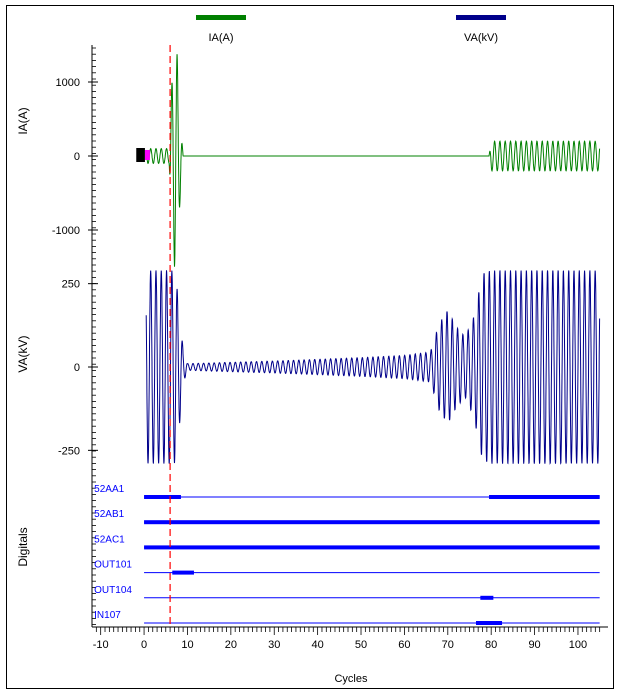 This screenshot has width=622, height=697. Describe the element at coordinates (351, 679) in the screenshot. I see `x-axis-label: Cycles` at that location.